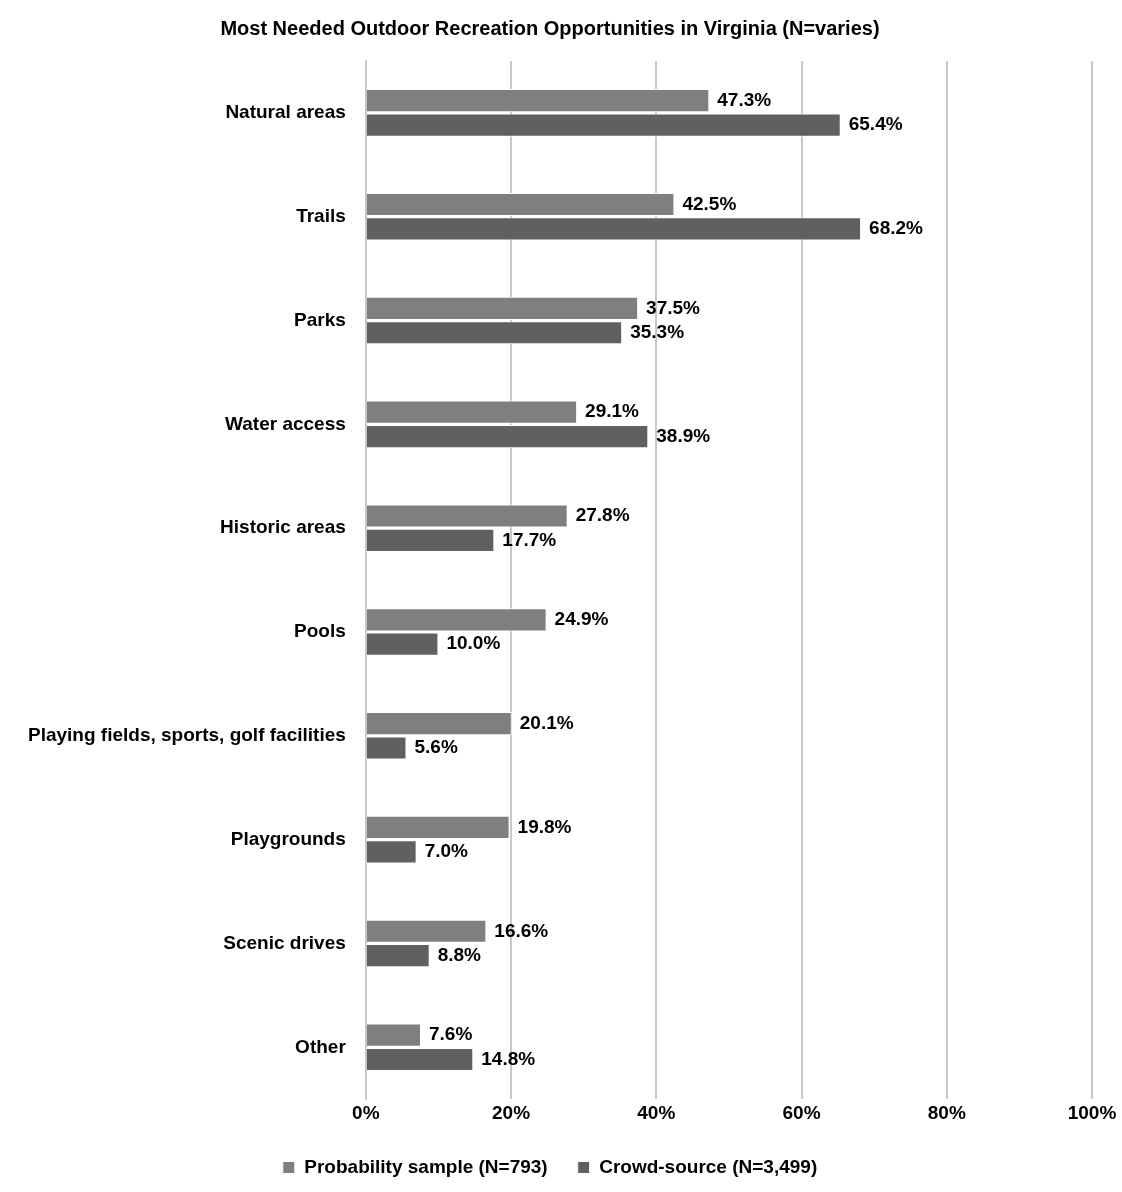 The width and height of the screenshot is (1122, 1192). What do you see at coordinates (459, 954) in the screenshot?
I see `data-label: 8.8%` at bounding box center [459, 954].